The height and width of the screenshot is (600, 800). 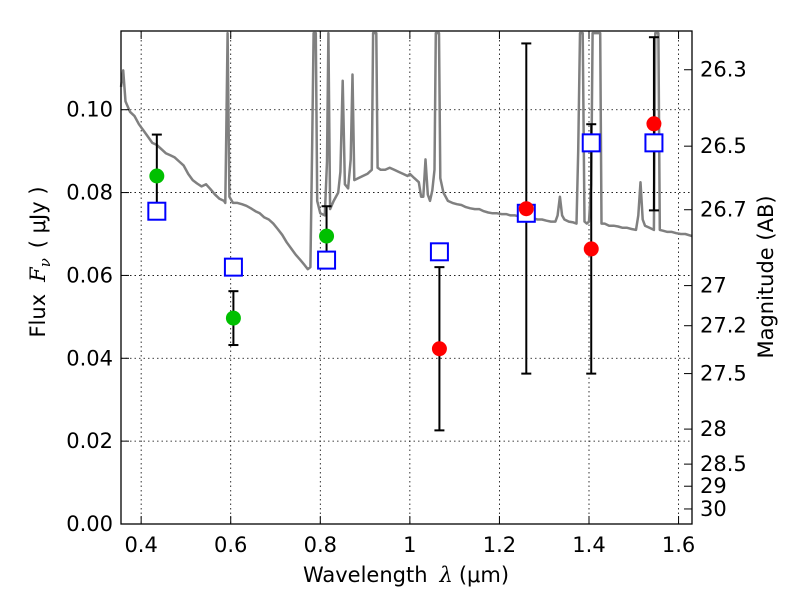 What do you see at coordinates (89, 193) in the screenshot?
I see `y-tick-label: 0.08` at bounding box center [89, 193].